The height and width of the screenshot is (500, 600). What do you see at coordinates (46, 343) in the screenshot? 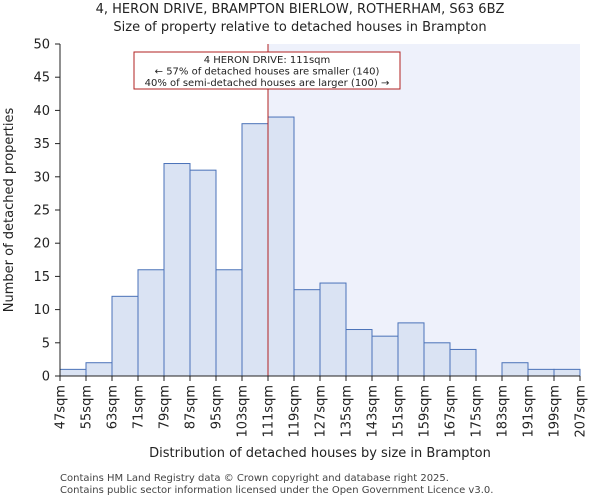
I see `y-tick-label: 5` at bounding box center [46, 343].